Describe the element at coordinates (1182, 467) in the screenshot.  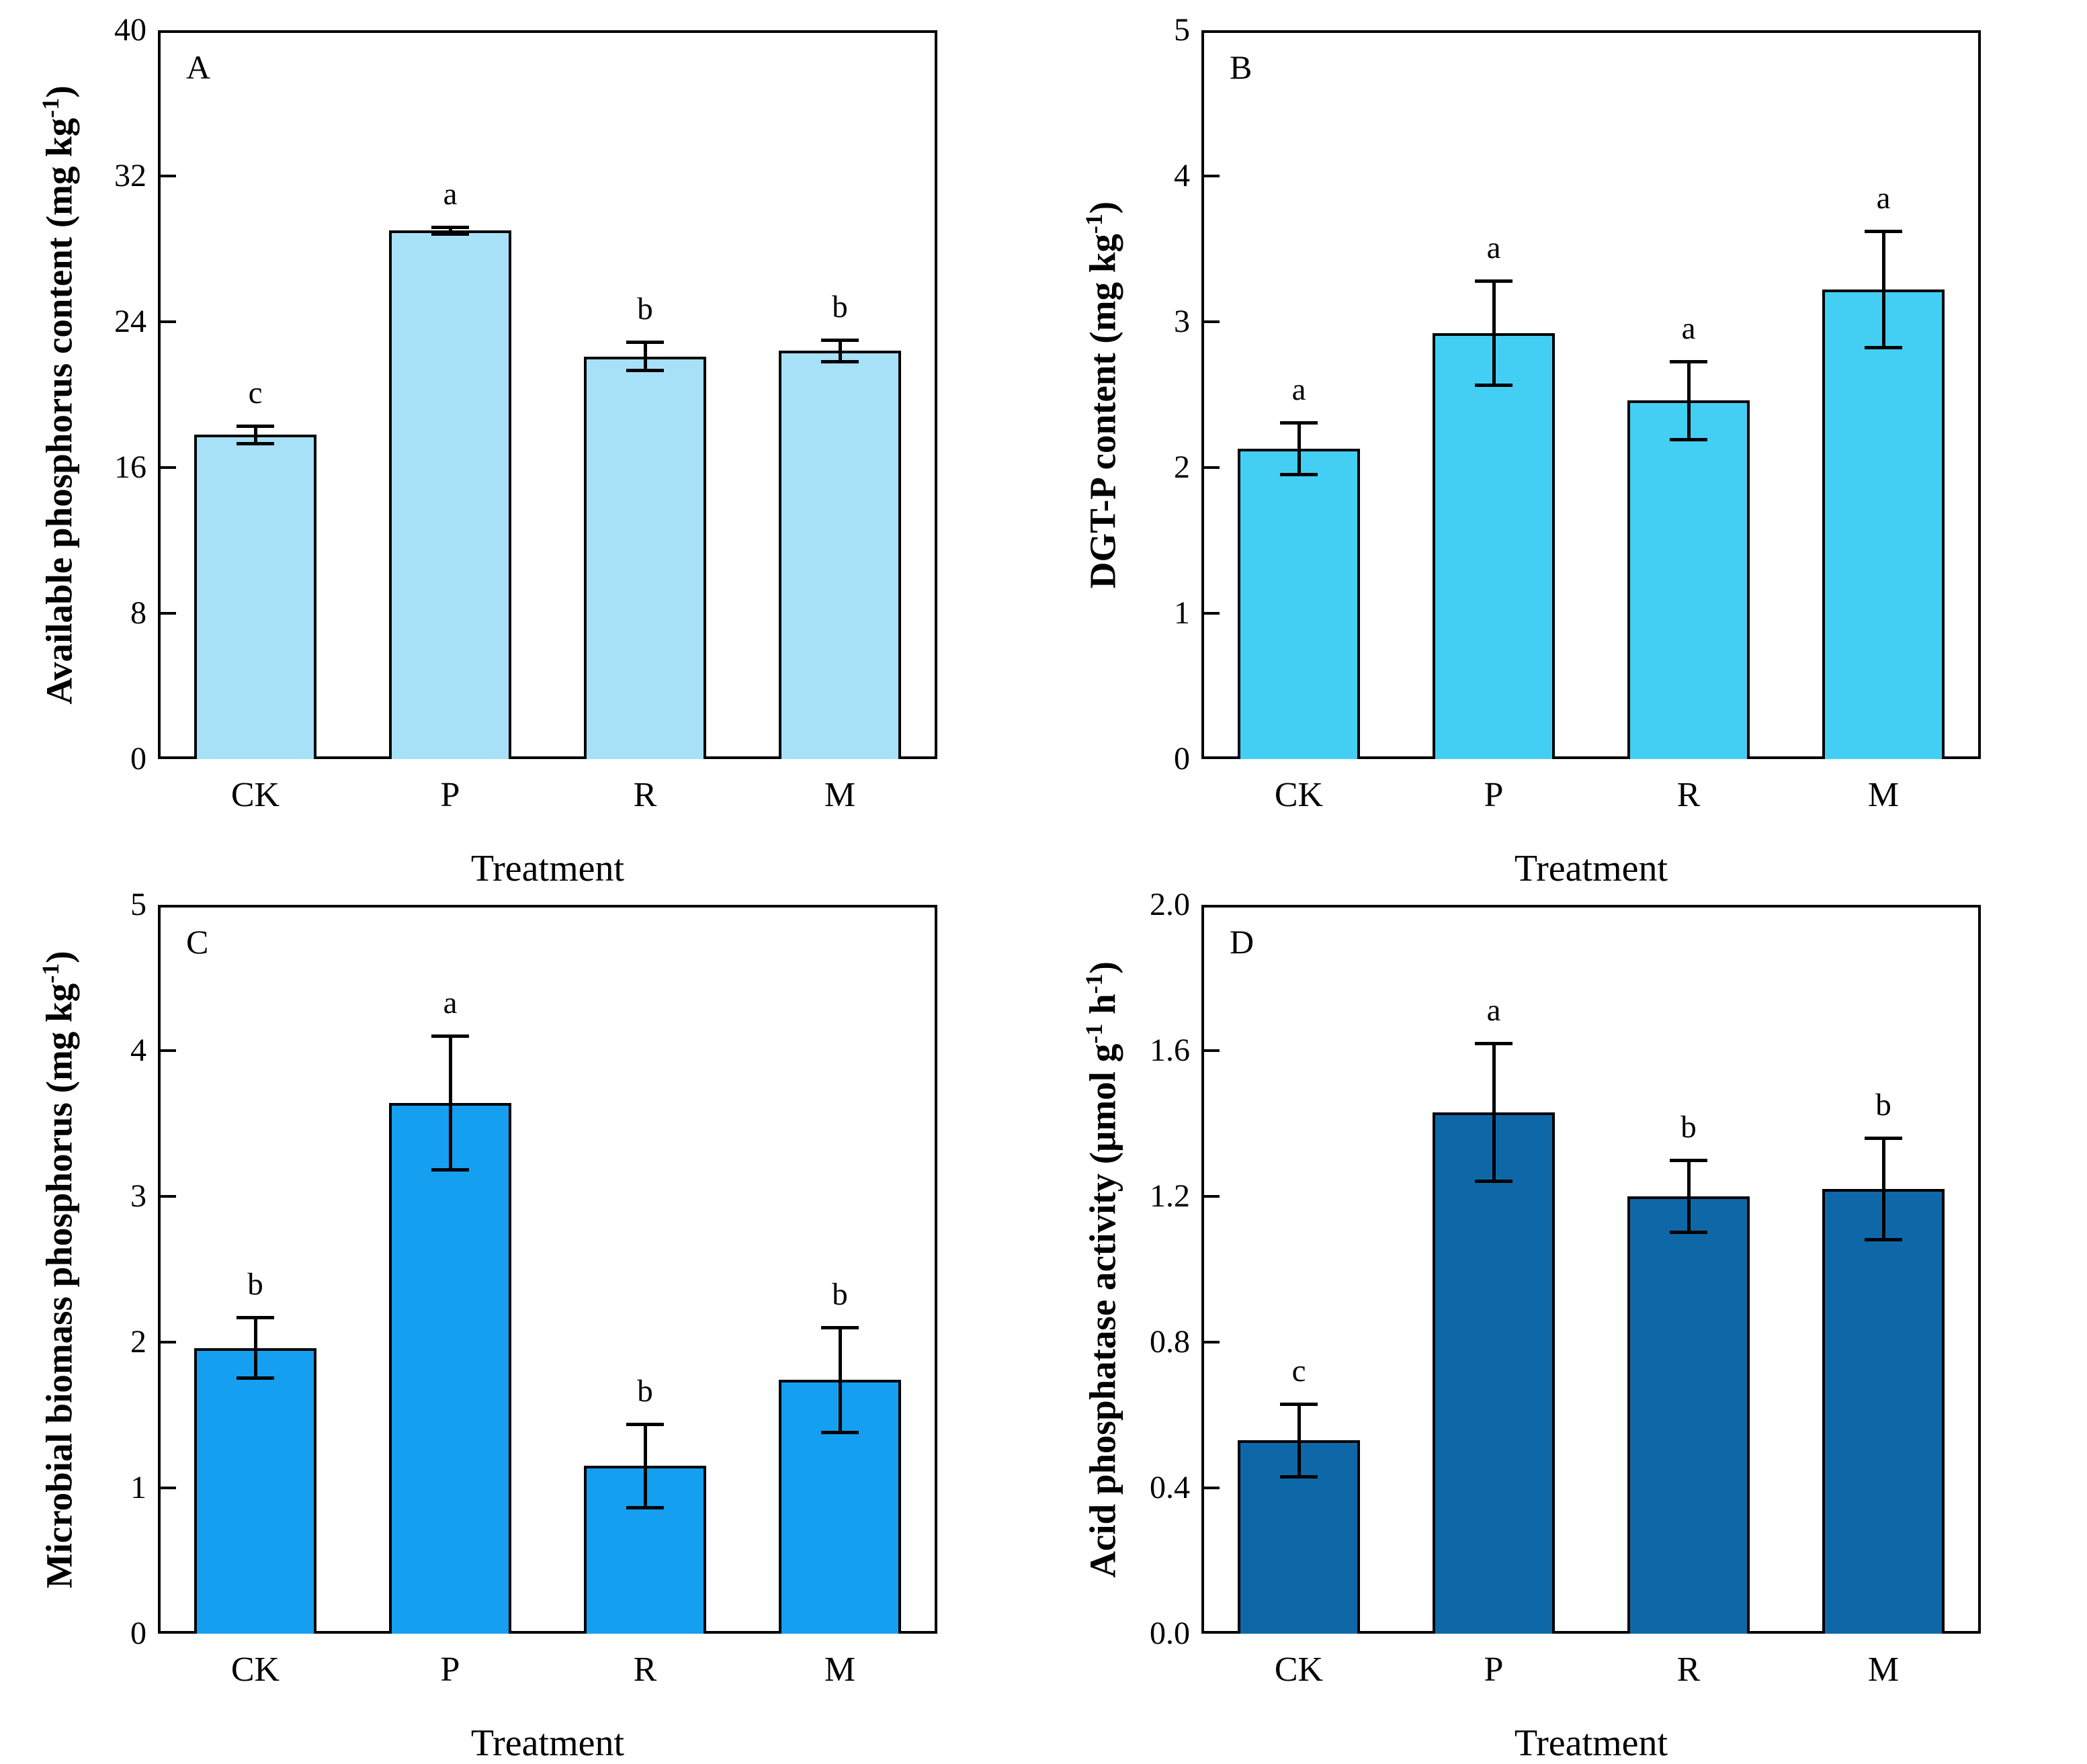
I see `y-tick-label: 2` at that location.